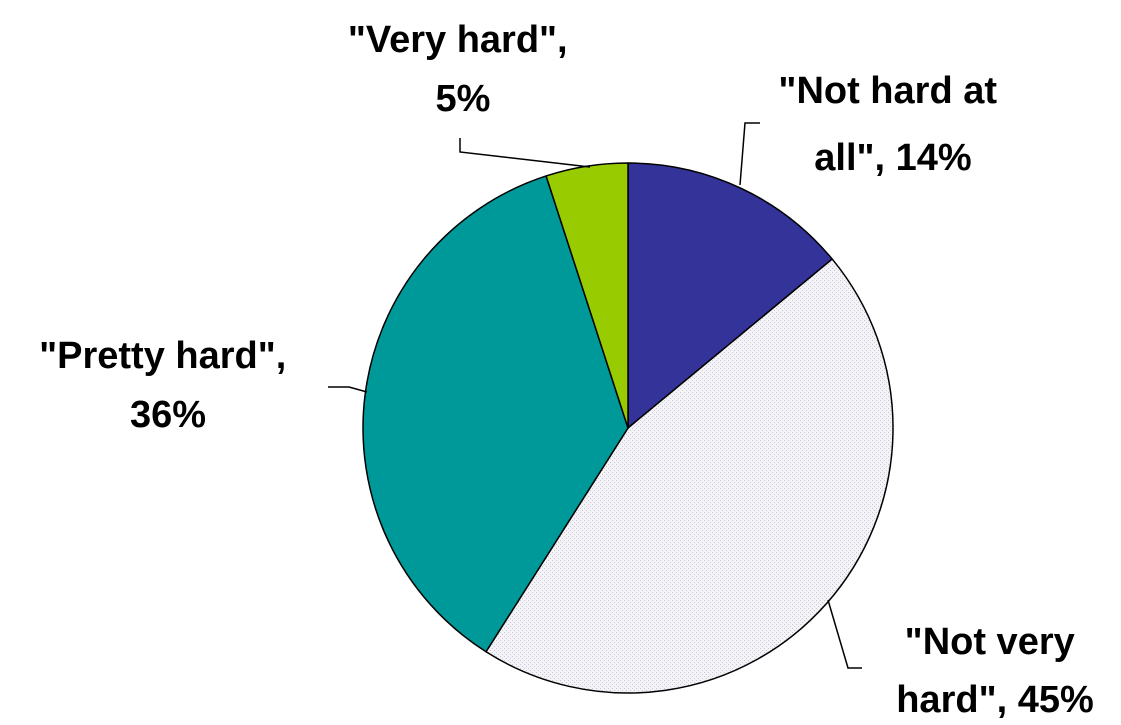 The image size is (1121, 725). What do you see at coordinates (458, 40) in the screenshot?
I see `data-label-line: "Very hard",` at bounding box center [458, 40].